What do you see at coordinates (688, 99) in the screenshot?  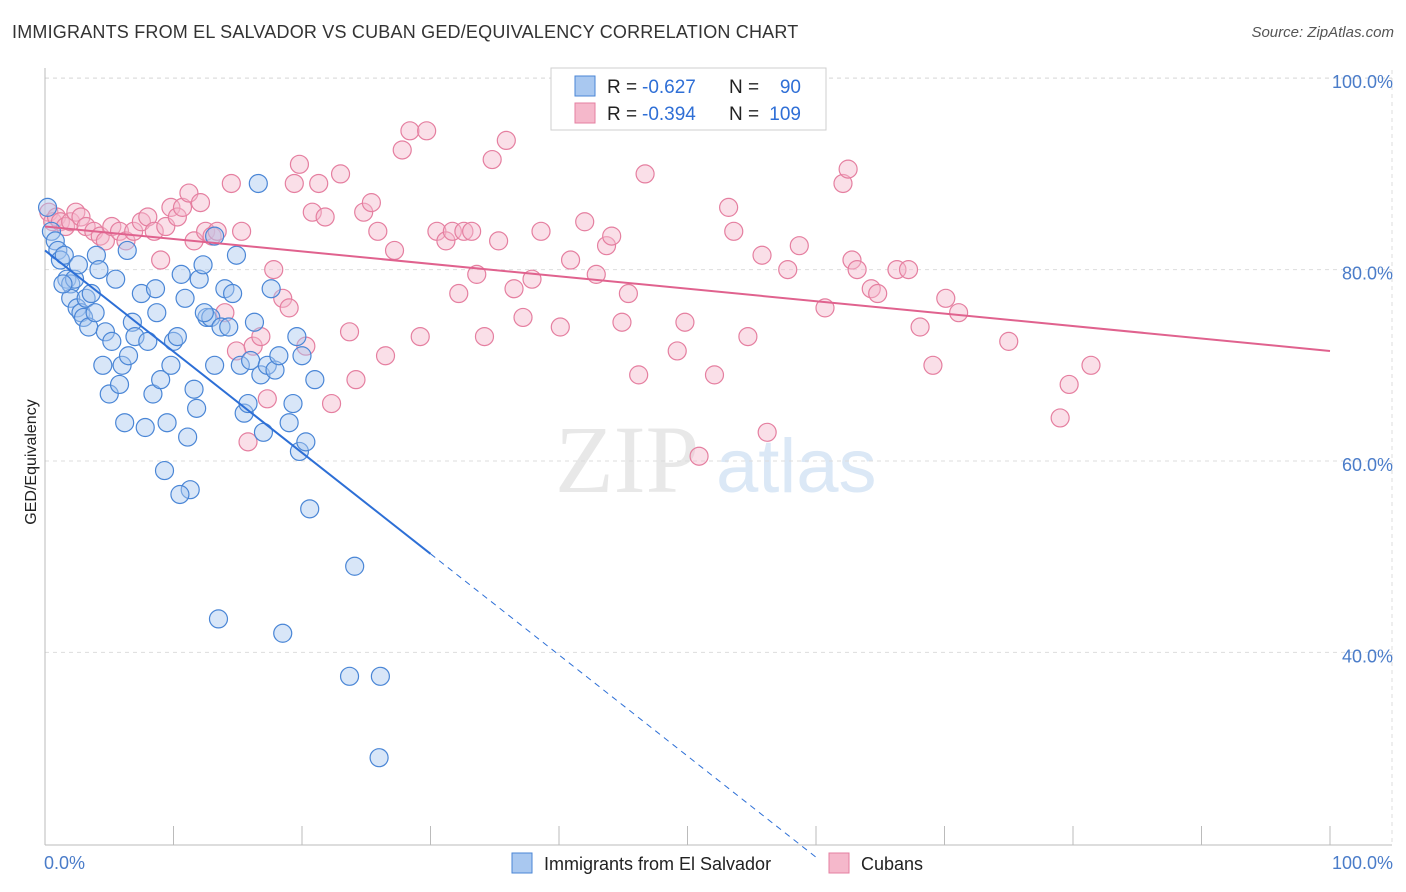 I see `correlation-legend: R = -0.627 N = 90 R = -0.394 N = 109` at bounding box center [688, 99].